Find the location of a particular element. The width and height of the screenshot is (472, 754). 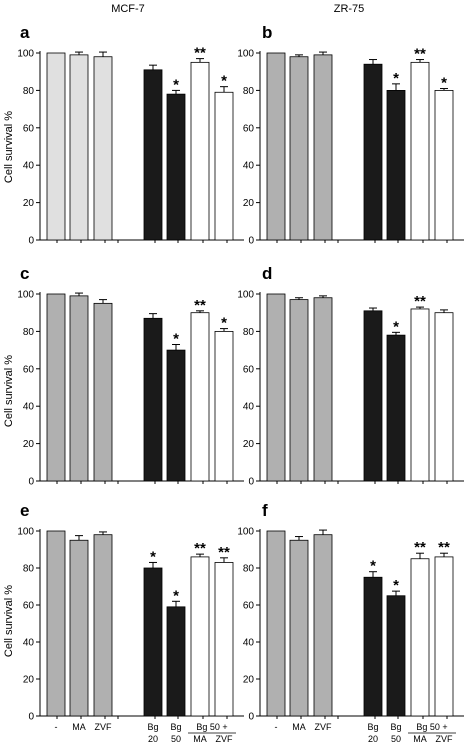

significance-b-4: * is located at coordinates (396, 78).